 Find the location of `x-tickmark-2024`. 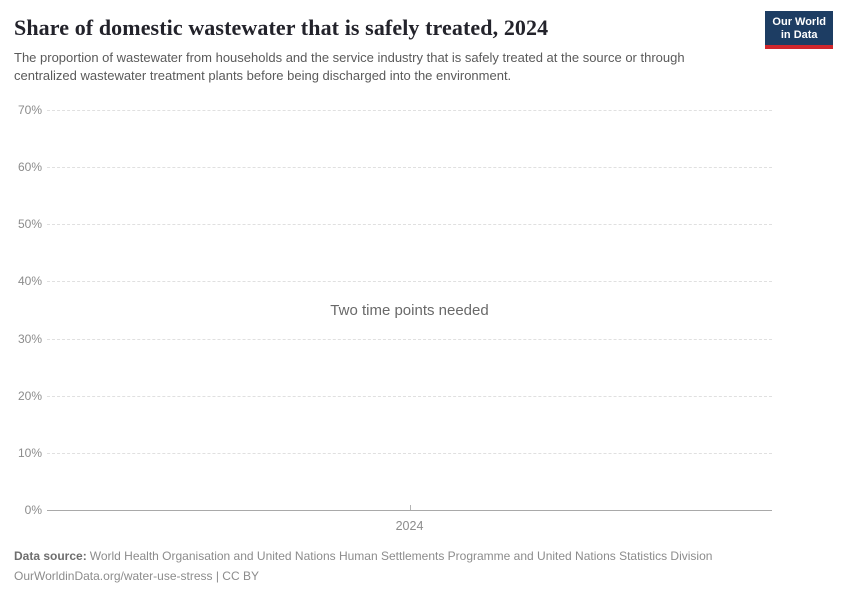

x-tickmark-2024 is located at coordinates (410, 507).